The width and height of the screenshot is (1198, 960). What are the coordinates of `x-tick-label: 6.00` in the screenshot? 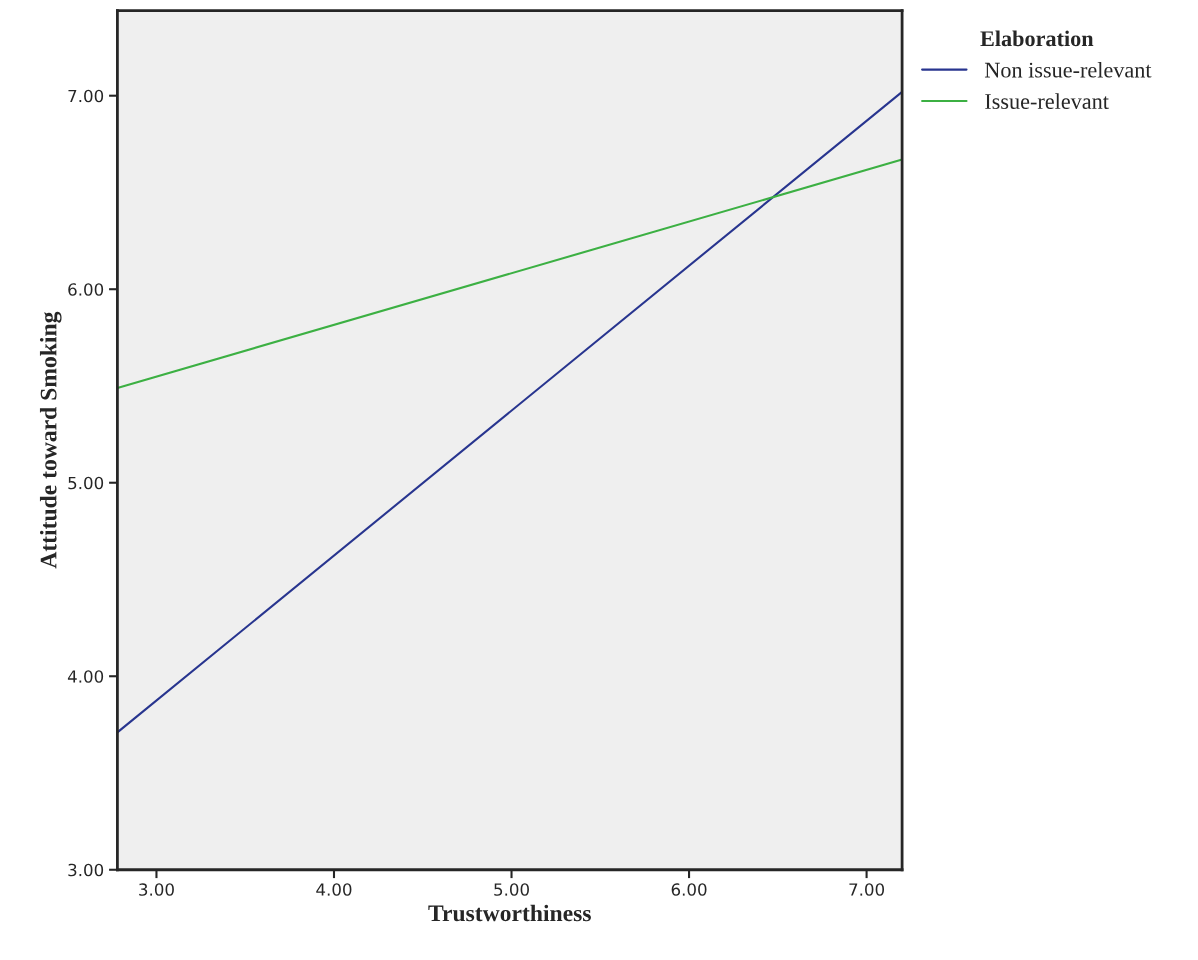 It's located at (689, 889).